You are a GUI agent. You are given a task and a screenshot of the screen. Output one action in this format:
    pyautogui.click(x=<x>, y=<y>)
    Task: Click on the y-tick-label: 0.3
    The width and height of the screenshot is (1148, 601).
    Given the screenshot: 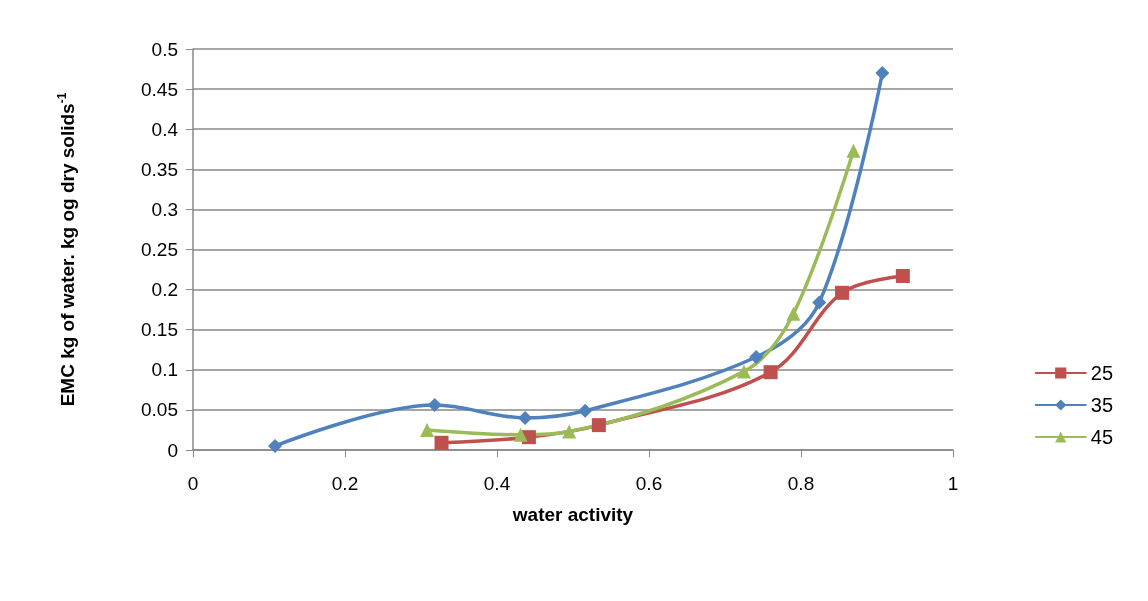 What is the action you would take?
    pyautogui.click(x=164, y=209)
    